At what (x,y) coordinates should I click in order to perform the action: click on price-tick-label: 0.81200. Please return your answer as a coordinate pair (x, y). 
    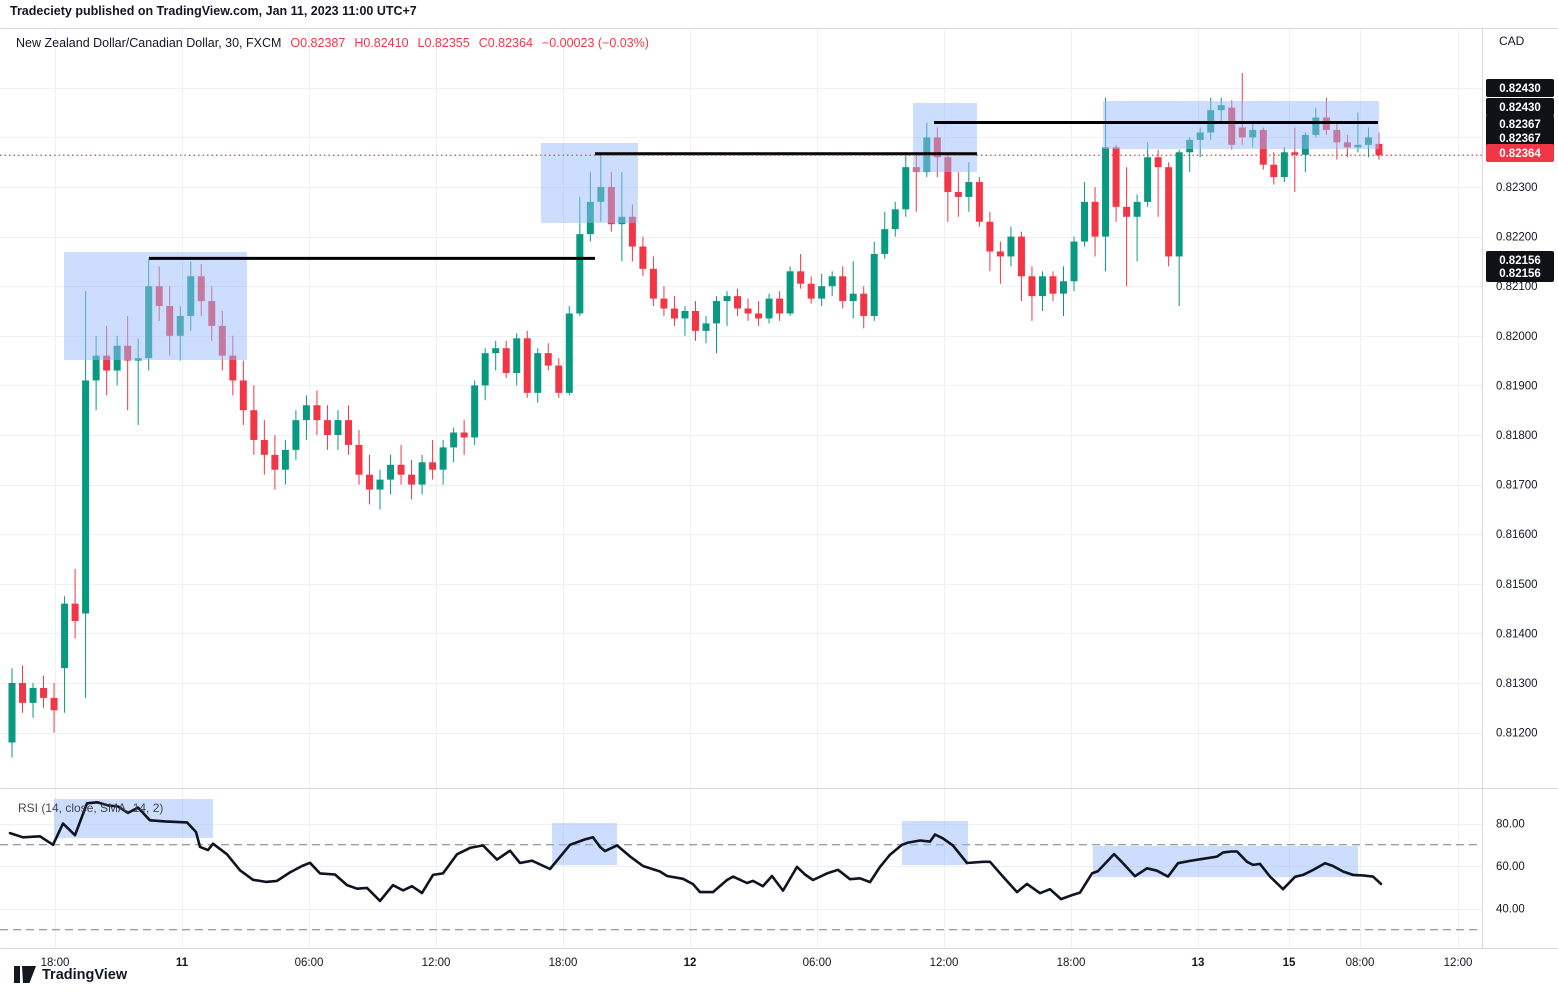
    Looking at the image, I should click on (1517, 734).